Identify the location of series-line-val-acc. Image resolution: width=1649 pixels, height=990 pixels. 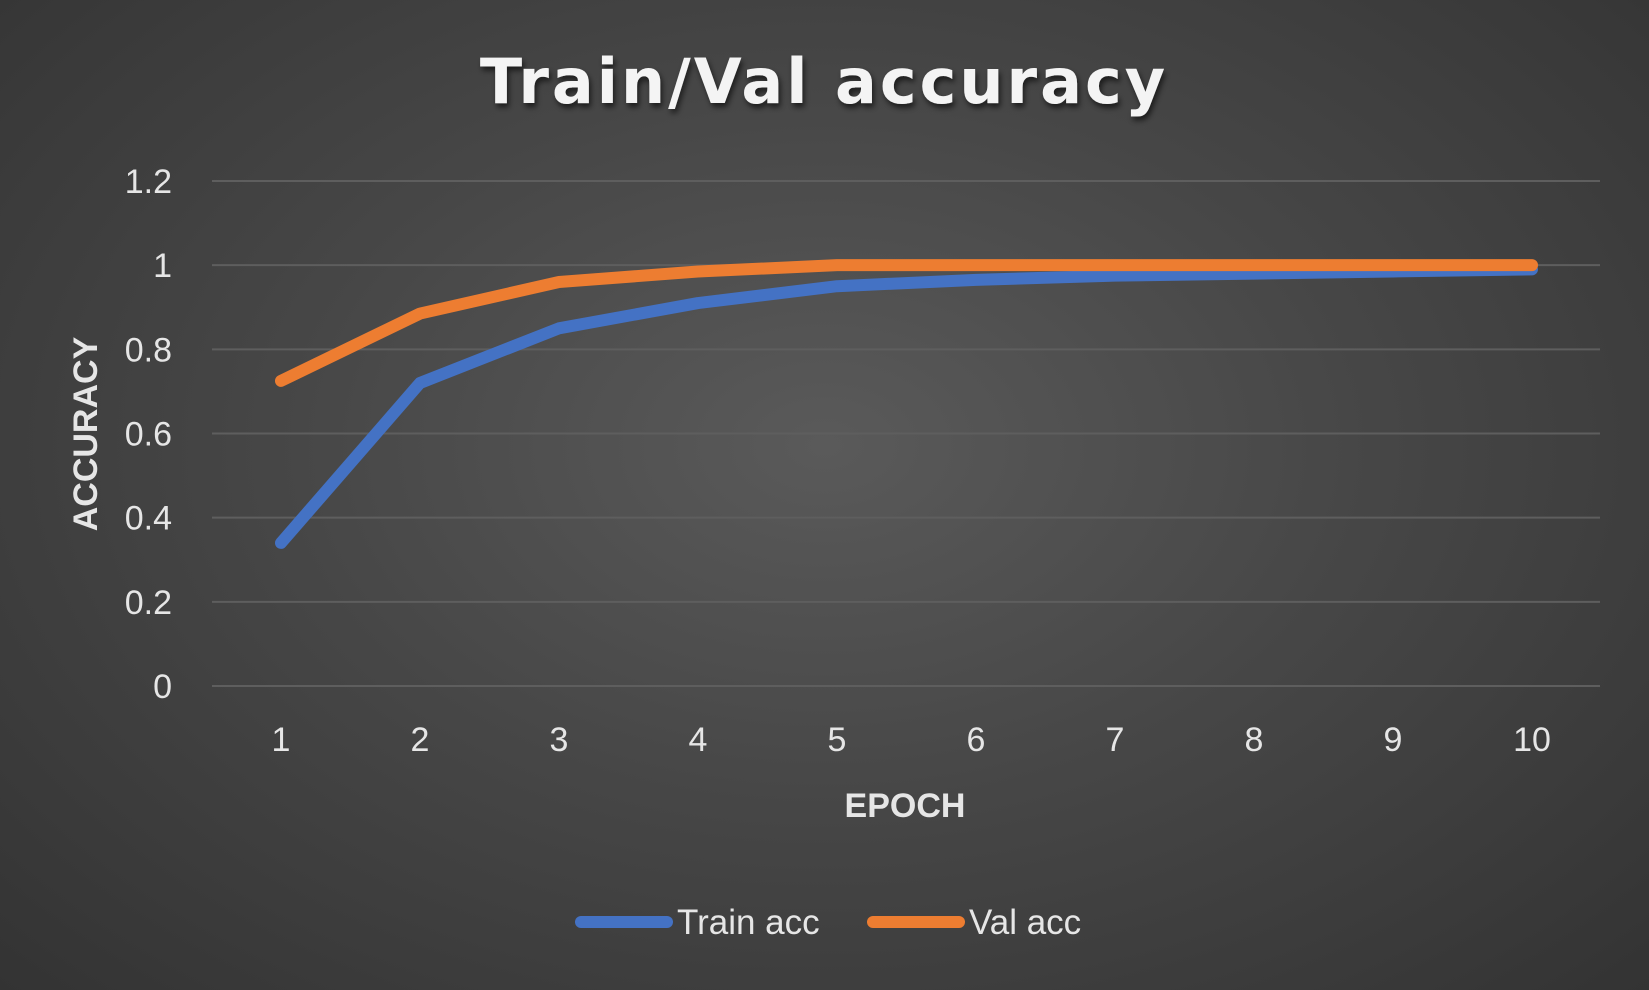
(906, 323).